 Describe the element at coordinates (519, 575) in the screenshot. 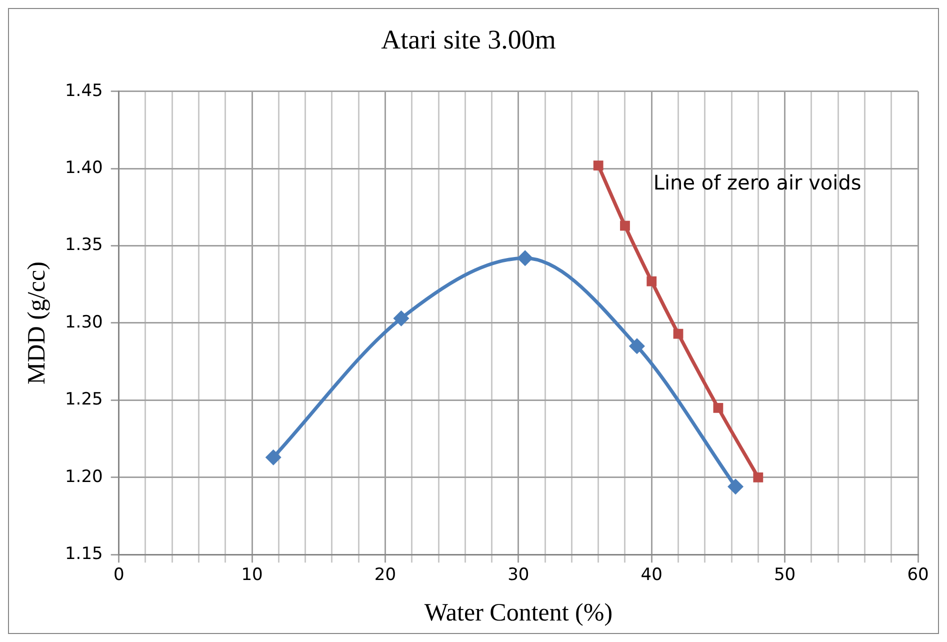

I see `x-tick-label: 30` at that location.